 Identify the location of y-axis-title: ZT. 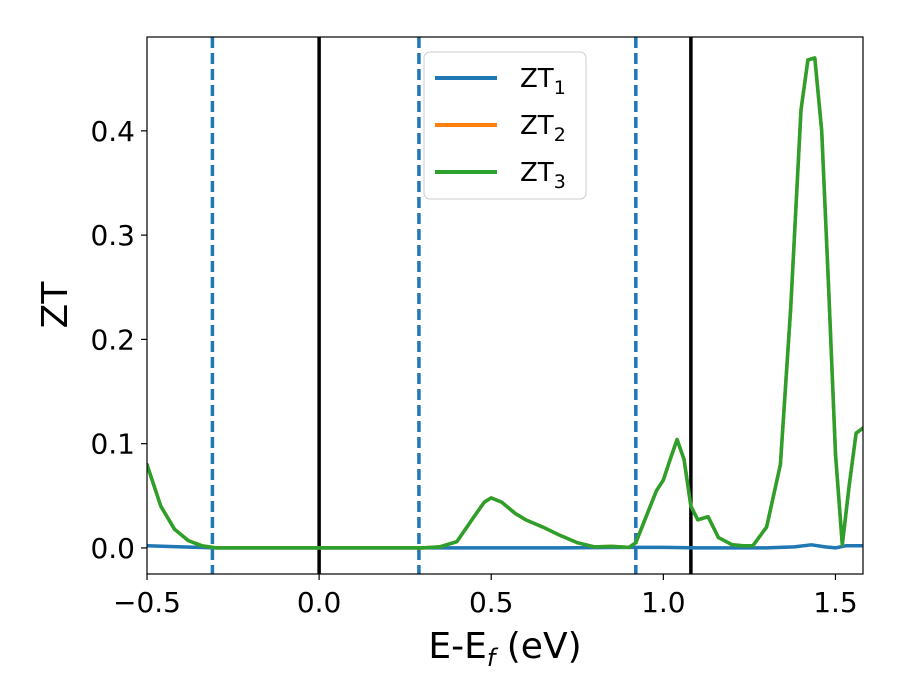
(55, 305).